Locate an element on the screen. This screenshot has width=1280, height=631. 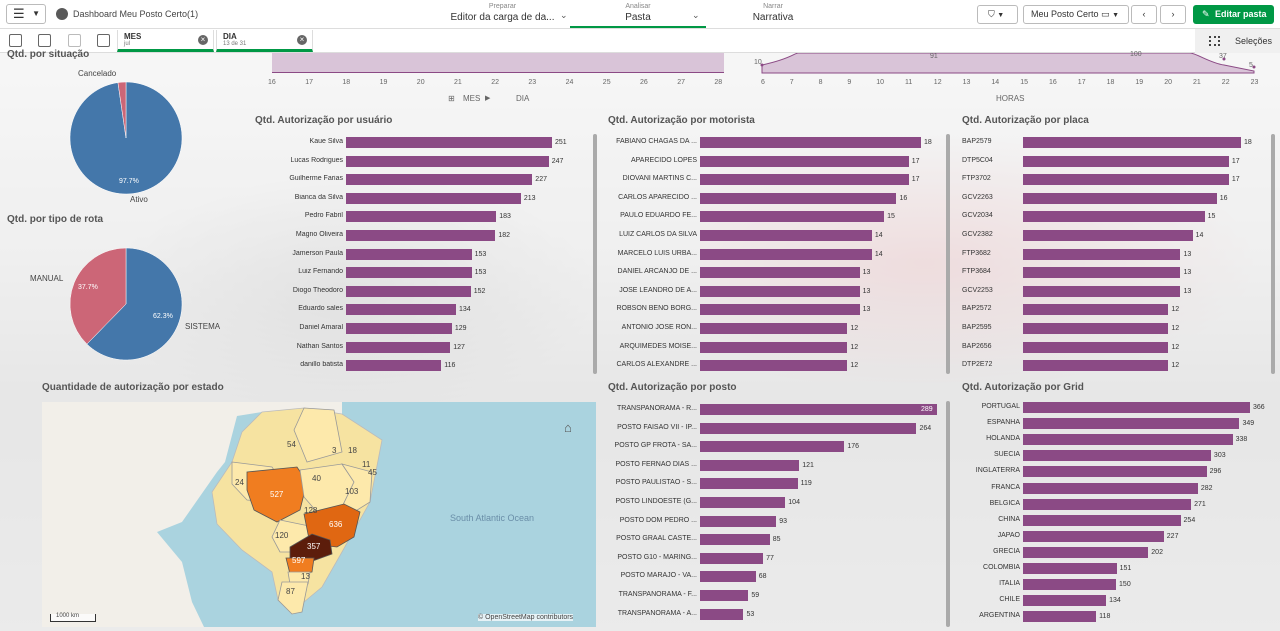
bar-category-label: Lucas Rodrigues is located at coordinates (316, 160).